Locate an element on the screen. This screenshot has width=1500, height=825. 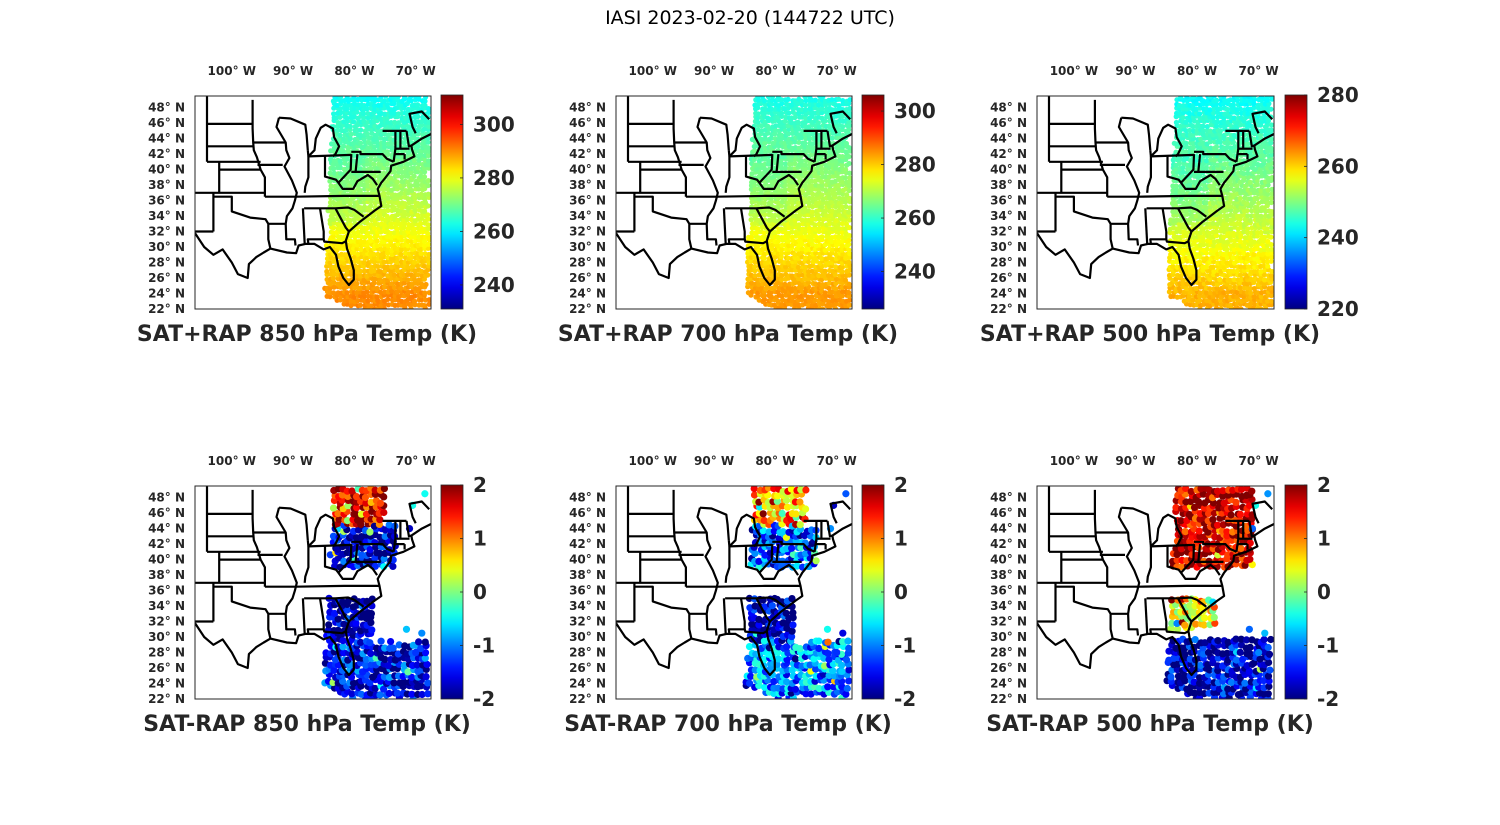
x-tick-label: 80° W is located at coordinates (1197, 71).